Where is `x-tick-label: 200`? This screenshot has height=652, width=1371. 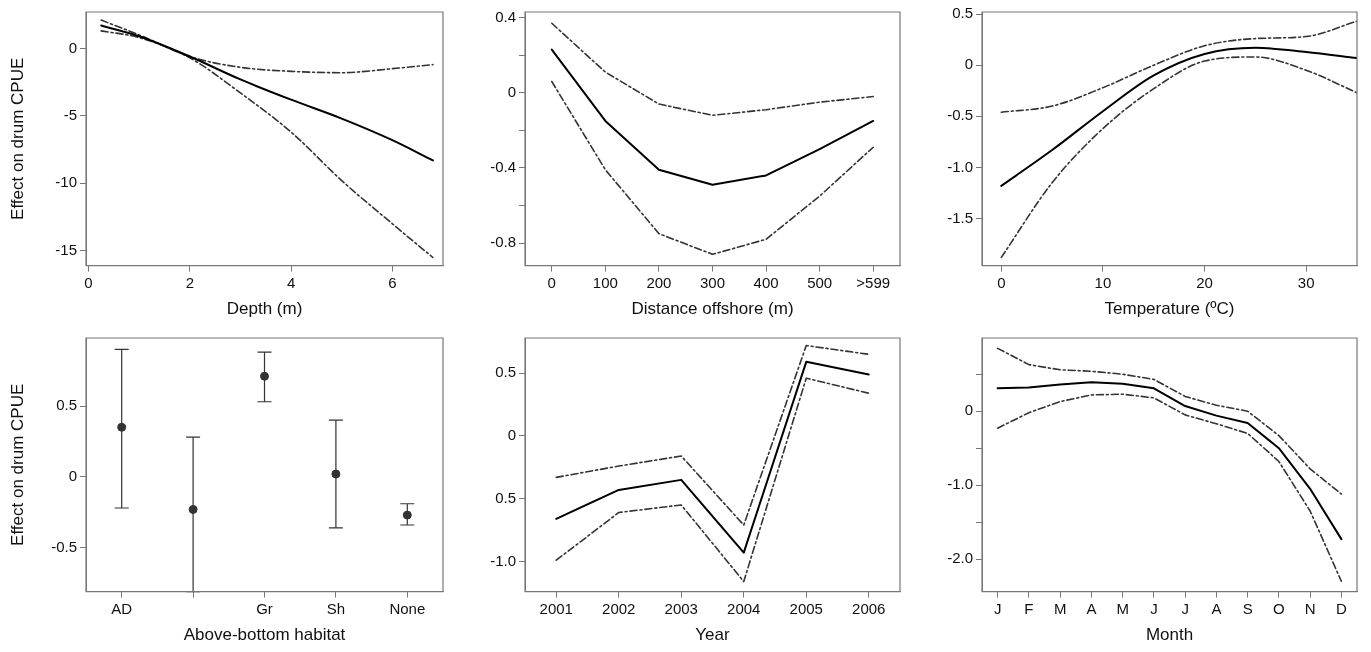 x-tick-label: 200 is located at coordinates (659, 282).